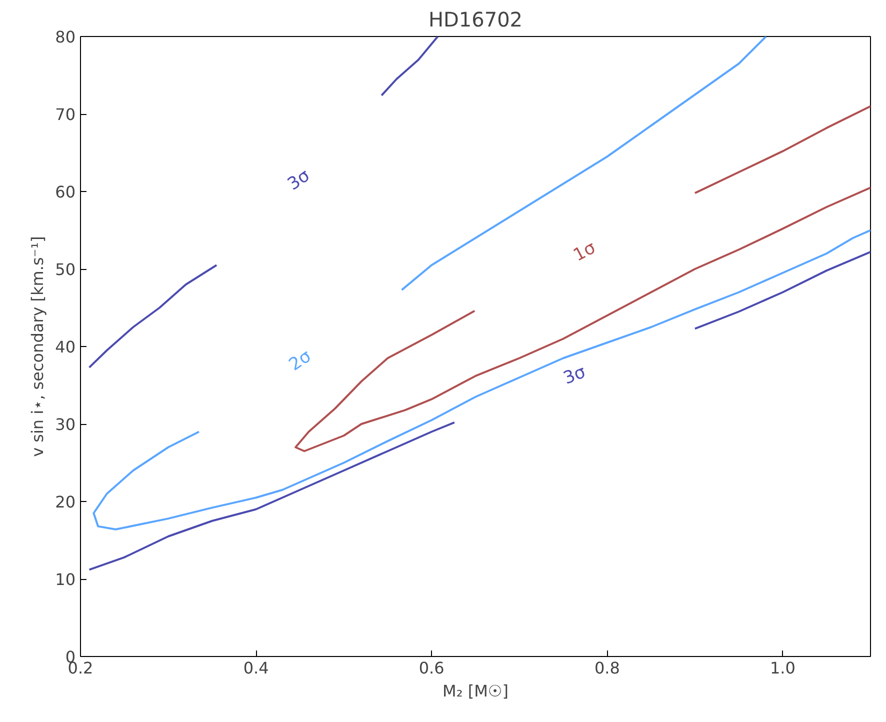 The width and height of the screenshot is (886, 722). Describe the element at coordinates (65, 579) in the screenshot. I see `y-tick-label: 10` at that location.